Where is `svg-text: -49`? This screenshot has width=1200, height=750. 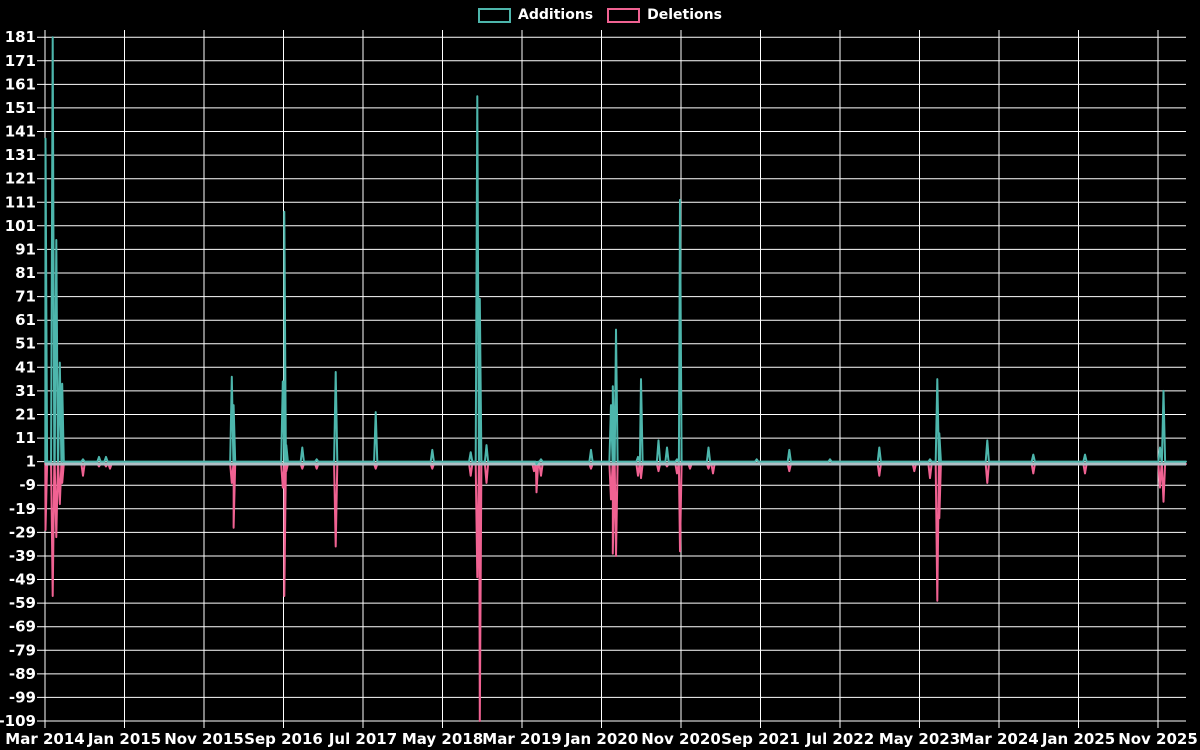 svg-text: -49 is located at coordinates (22, 580).